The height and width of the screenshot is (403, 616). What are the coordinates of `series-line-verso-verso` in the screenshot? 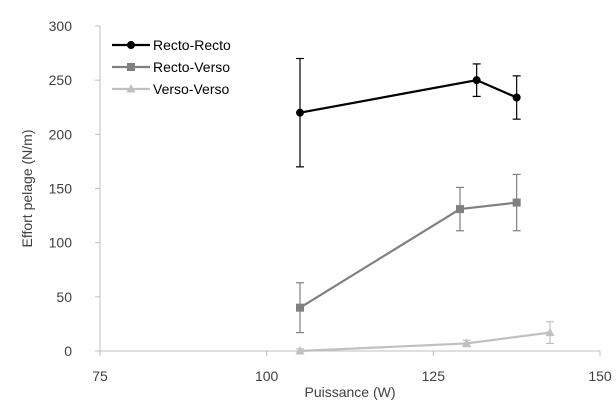 It's located at (425, 342).